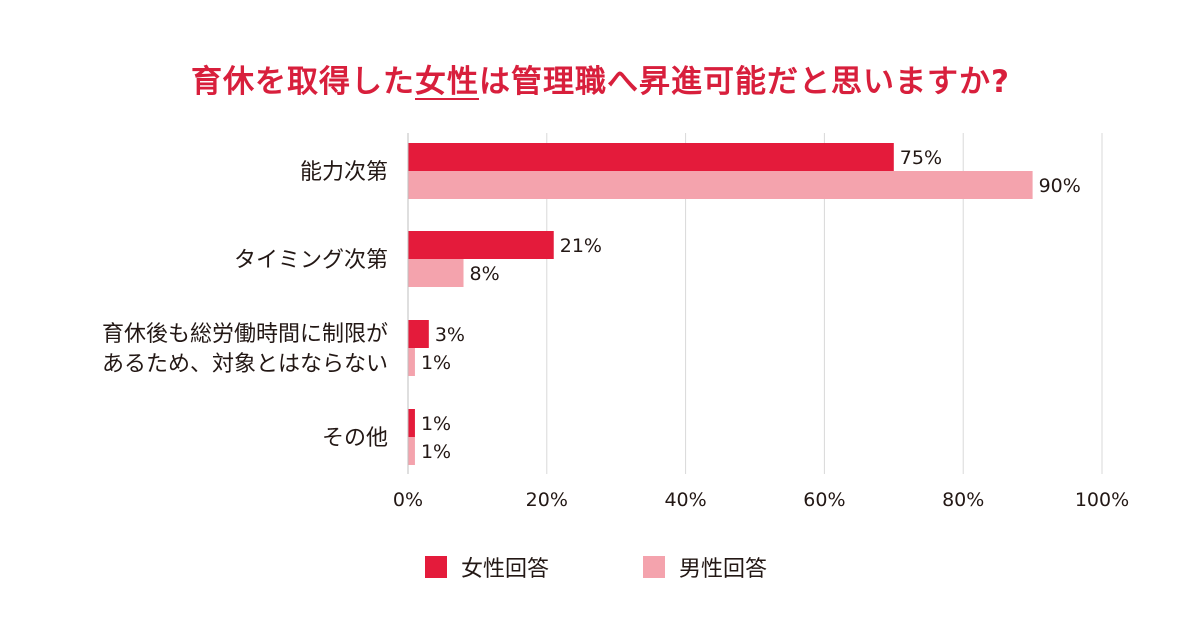 This screenshot has height=628, width=1201. I want to click on data-label: 3%, so click(450, 335).